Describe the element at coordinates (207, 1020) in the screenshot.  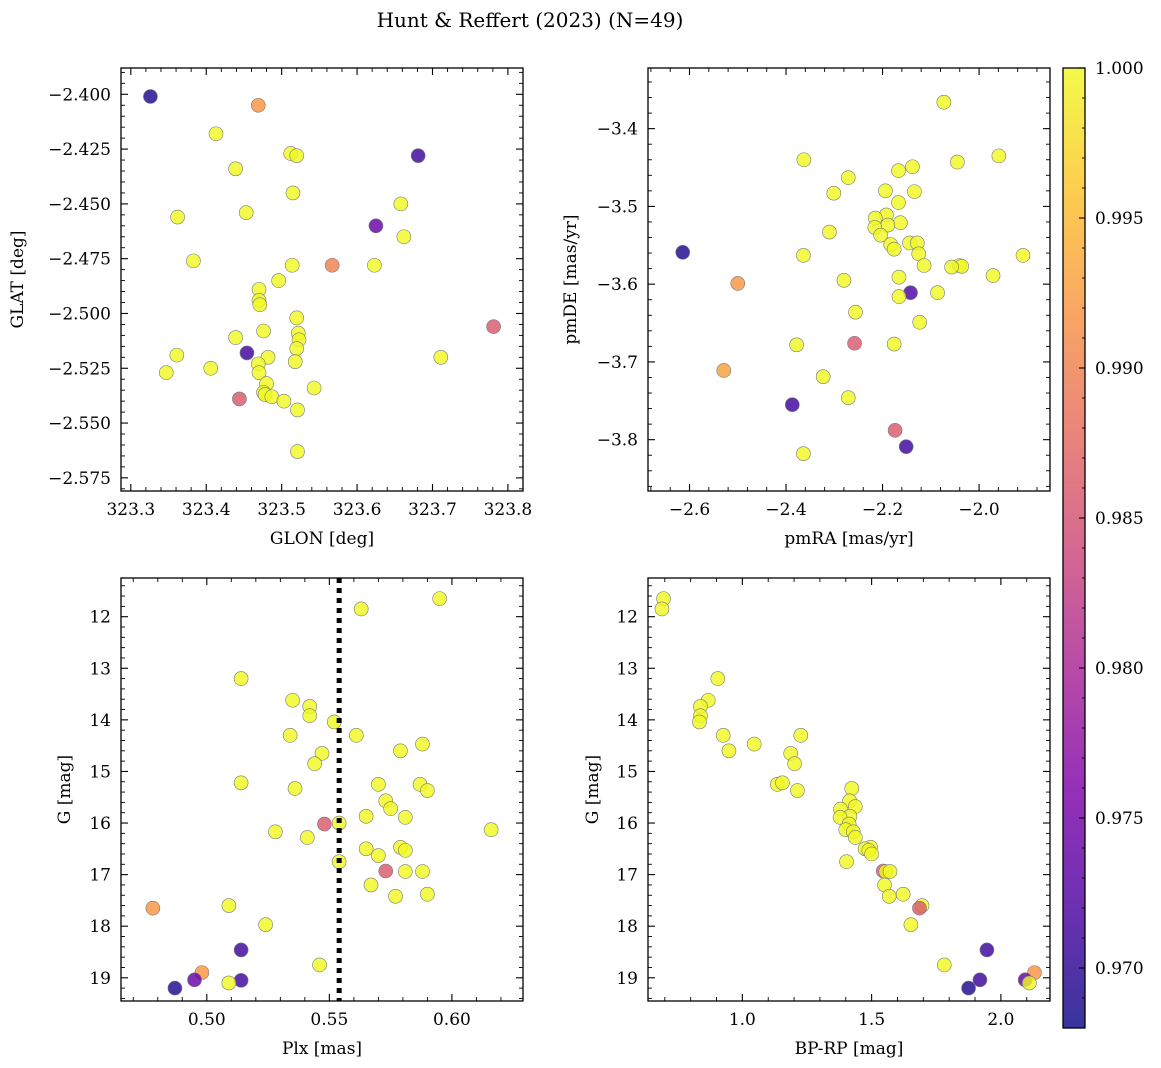
I see `x-tick-label: 0.50` at that location.